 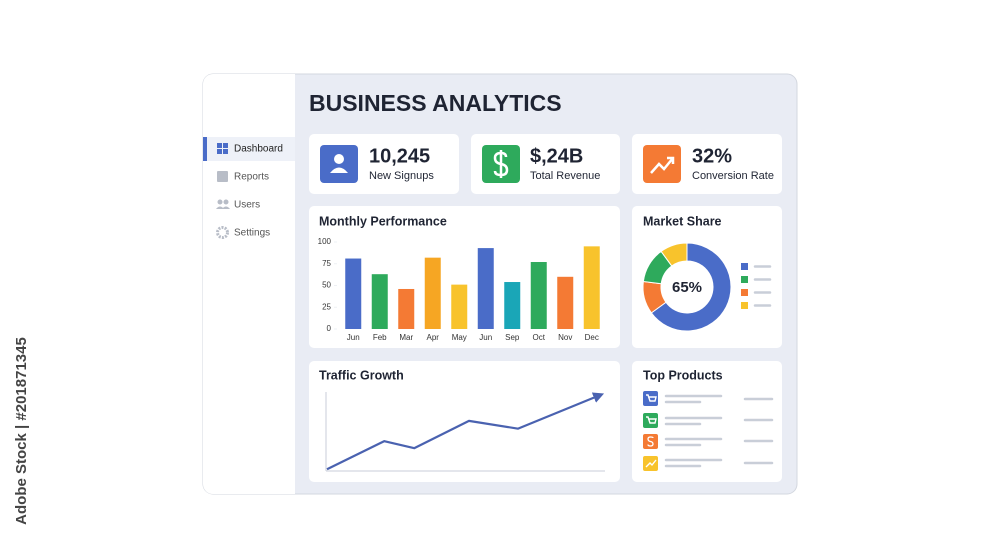 What do you see at coordinates (252, 233) in the screenshot?
I see `nav-item: Settings` at bounding box center [252, 233].